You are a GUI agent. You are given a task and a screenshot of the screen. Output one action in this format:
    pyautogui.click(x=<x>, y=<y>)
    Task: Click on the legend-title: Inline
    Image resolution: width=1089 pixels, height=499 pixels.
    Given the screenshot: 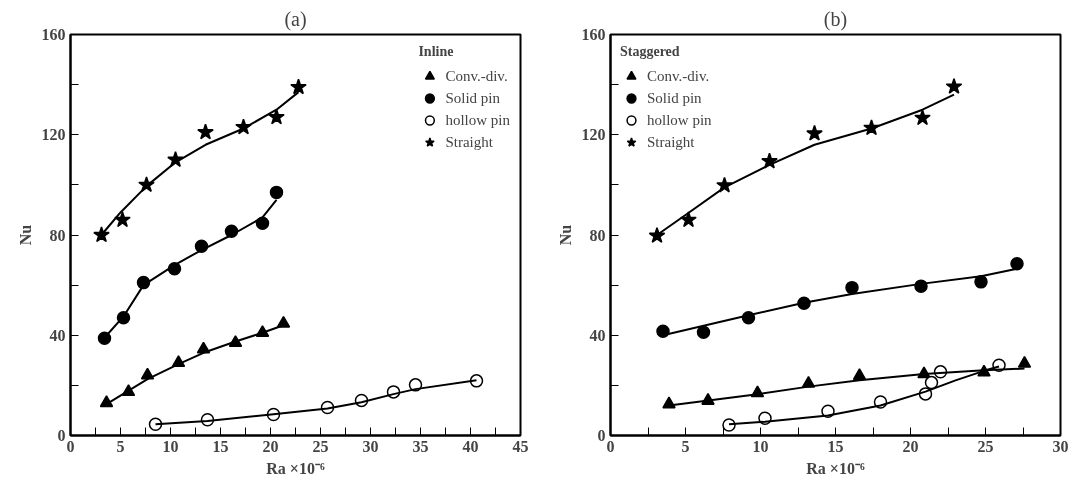 What is the action you would take?
    pyautogui.click(x=436, y=52)
    